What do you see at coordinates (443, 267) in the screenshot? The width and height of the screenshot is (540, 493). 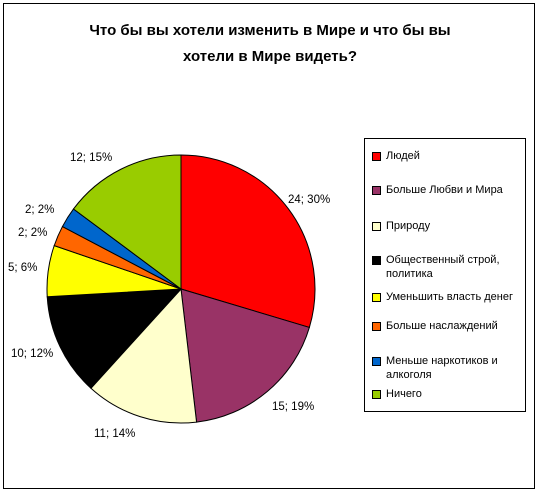 I see `legend-label: Общественный строй, политика` at bounding box center [443, 267].